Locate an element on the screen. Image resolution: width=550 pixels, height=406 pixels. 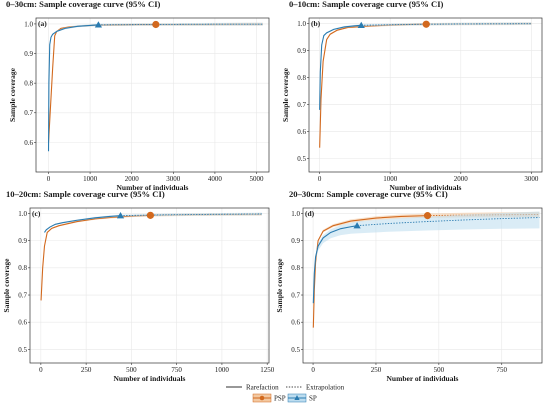
legend-sp-marker is located at coordinates (297, 397).